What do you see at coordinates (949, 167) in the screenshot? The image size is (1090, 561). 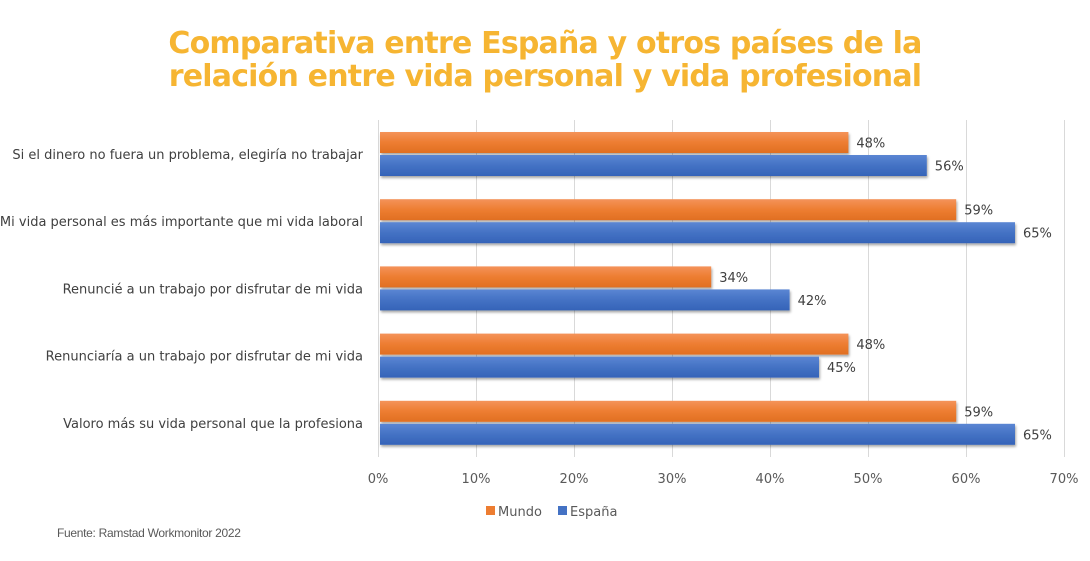 I see `data-label-espana: 56%` at bounding box center [949, 167].